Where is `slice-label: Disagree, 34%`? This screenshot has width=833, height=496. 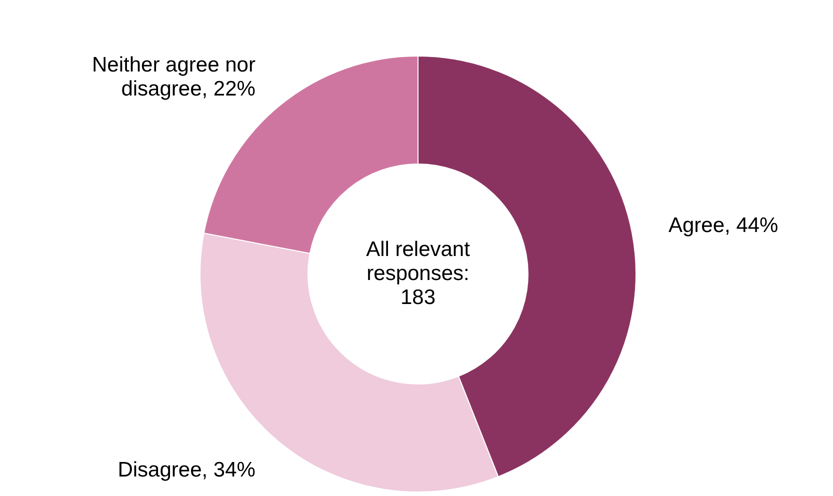
slice-label: Disagree, 34% is located at coordinates (187, 470).